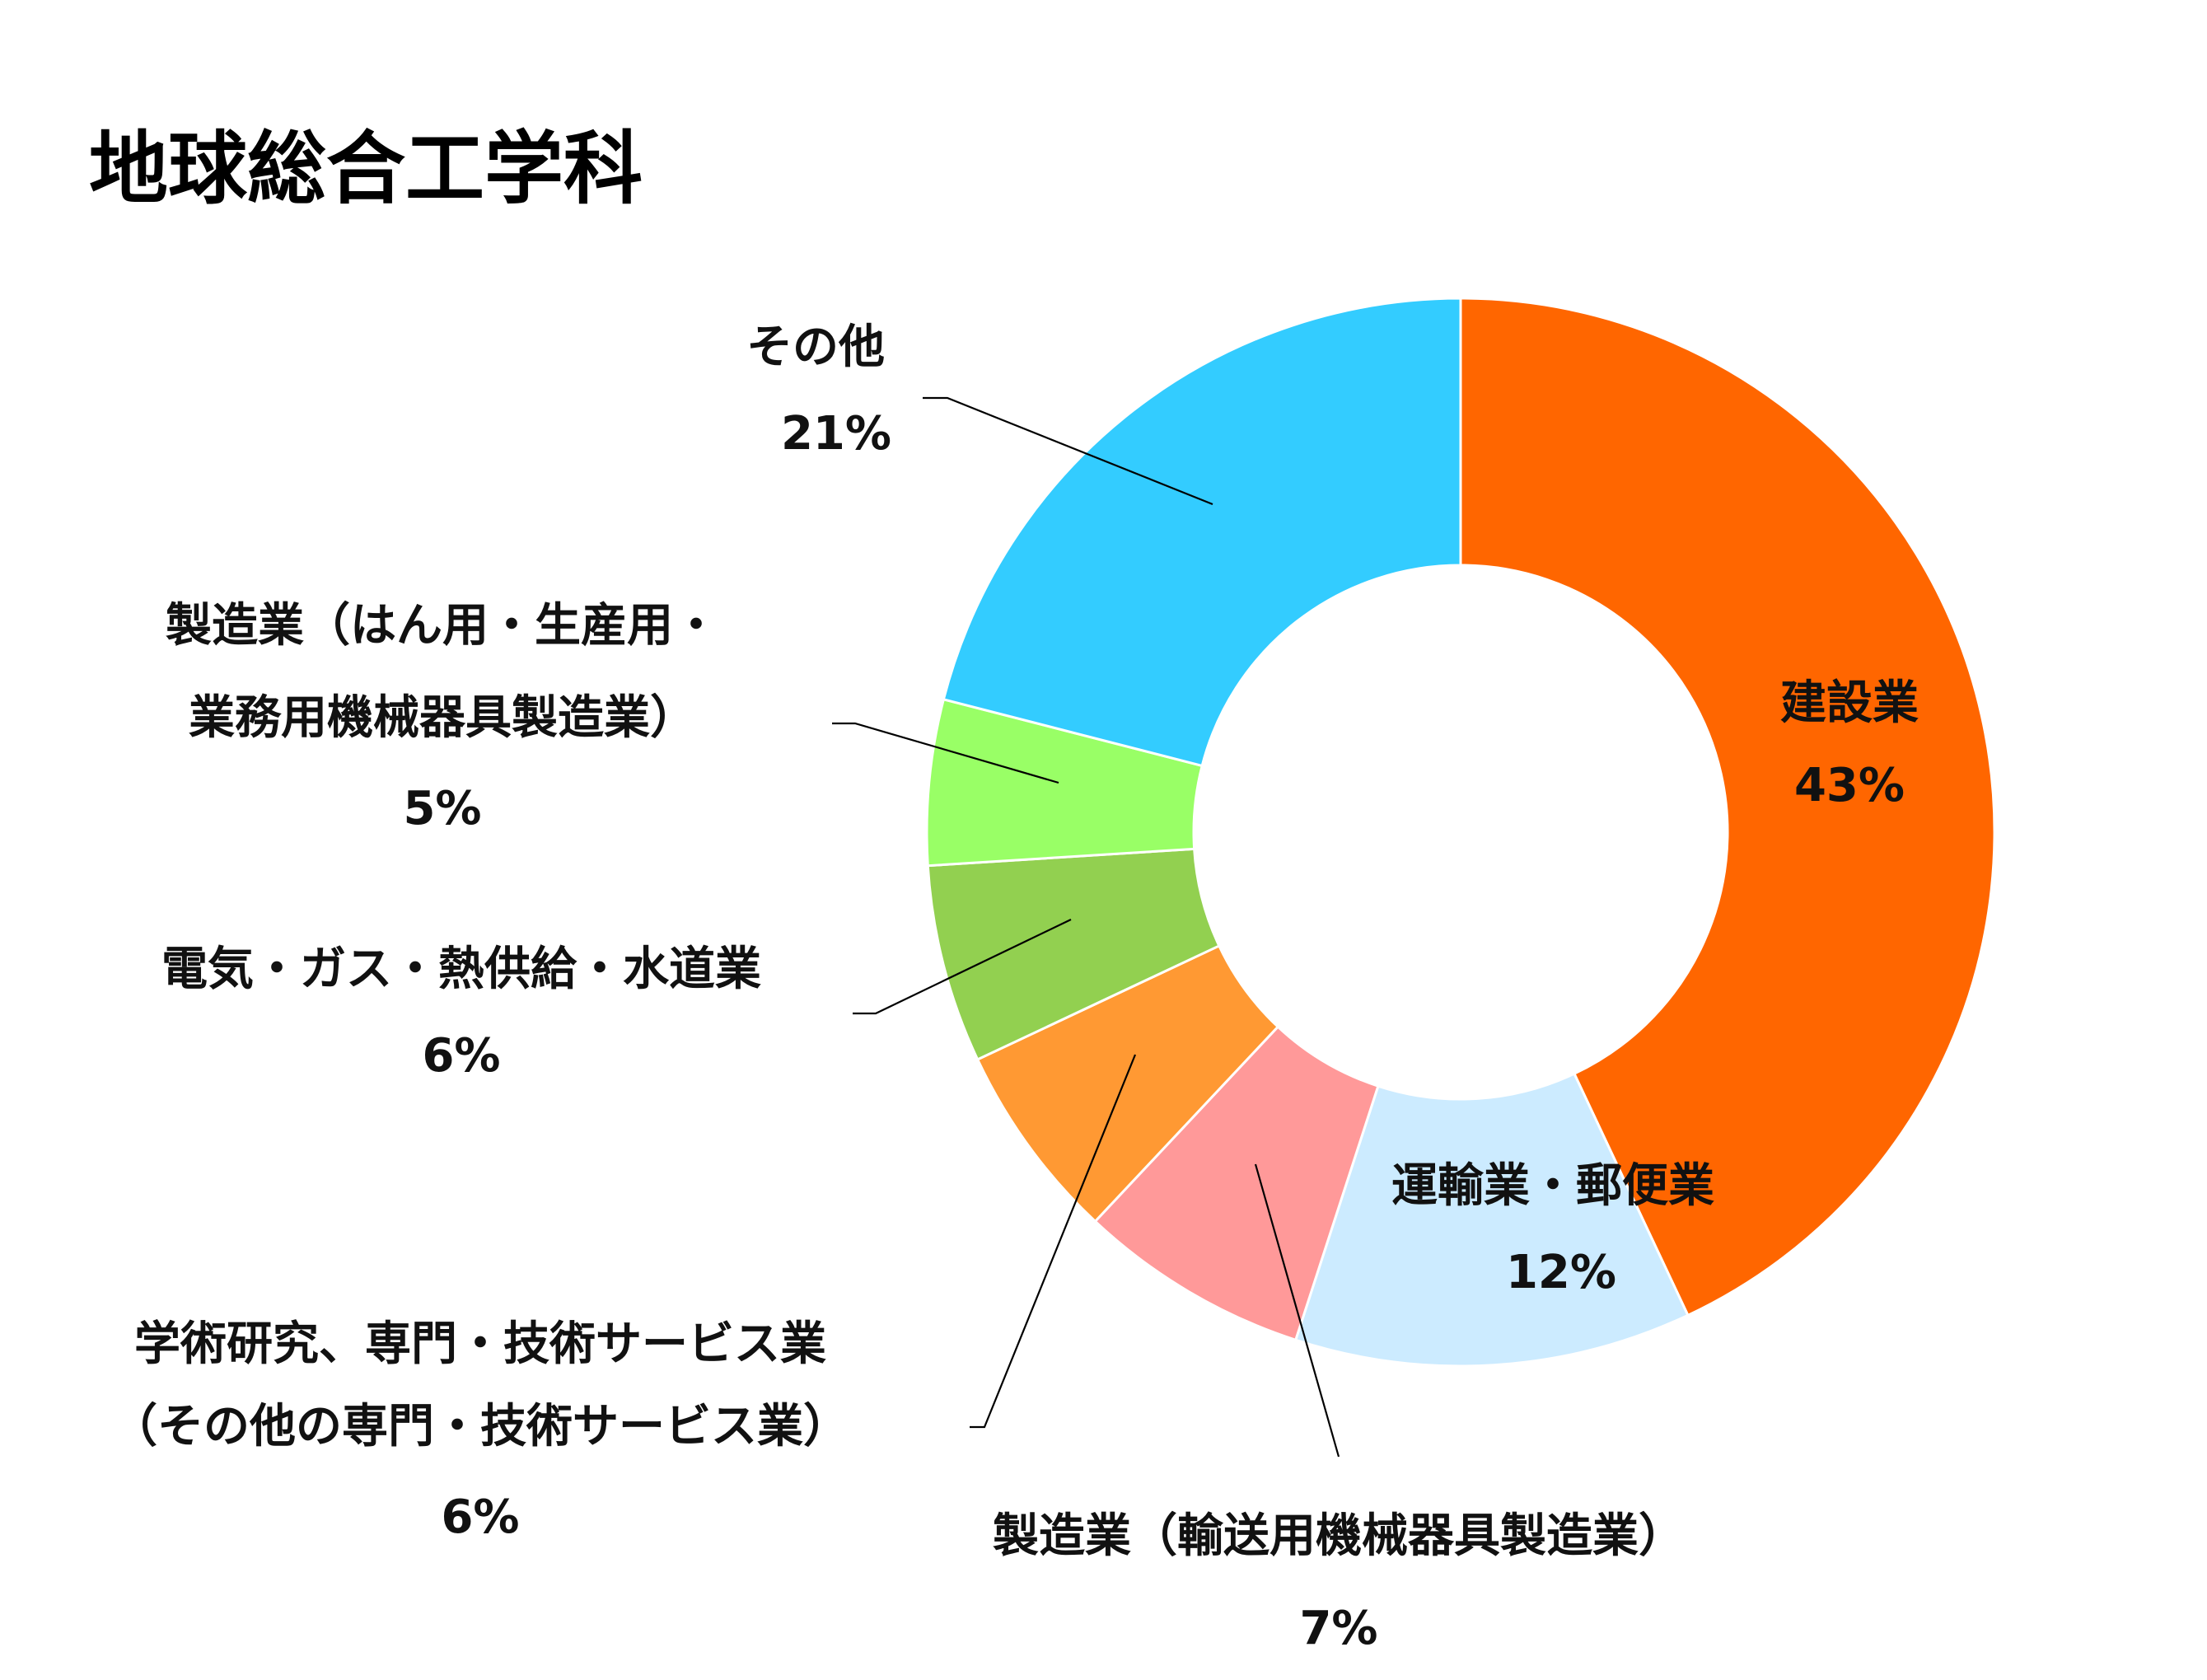 This screenshot has width=2207, height=1680. Describe the element at coordinates (836, 434) in the screenshot. I see `slice-value-label-6: 21%` at that location.